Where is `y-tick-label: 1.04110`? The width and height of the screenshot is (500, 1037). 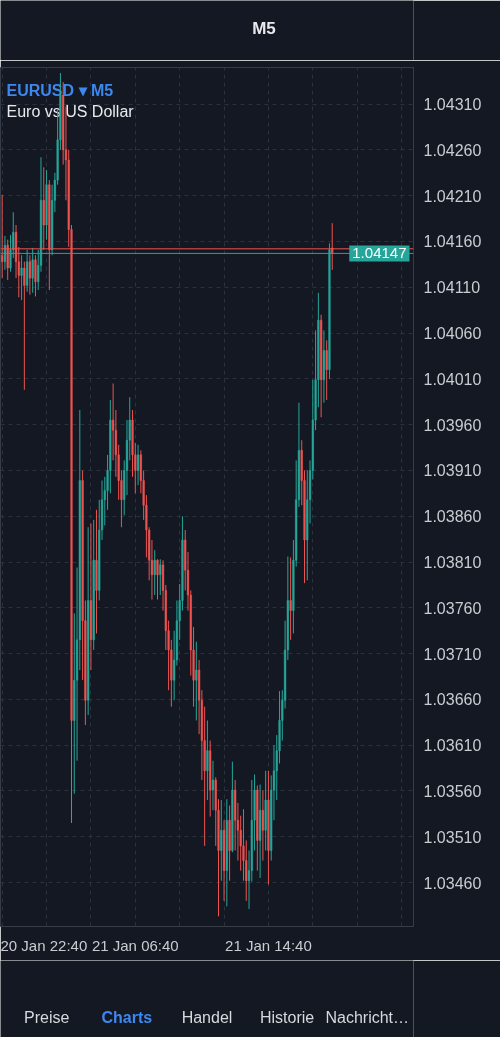
y-tick-label: 1.04110 is located at coordinates (452, 288).